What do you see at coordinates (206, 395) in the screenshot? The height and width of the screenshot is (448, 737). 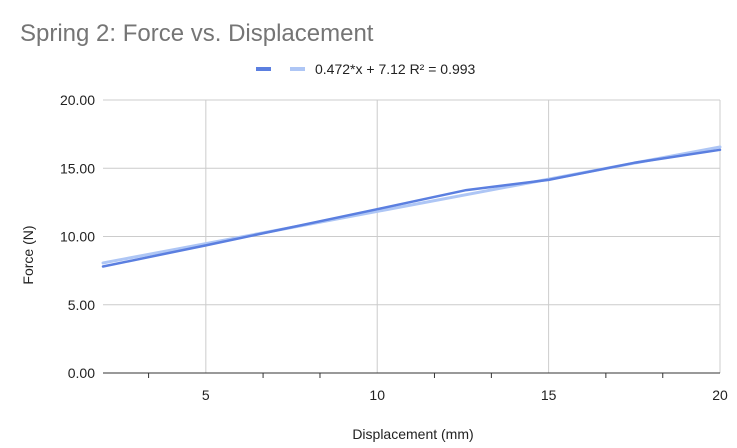 I see `x-tick-label: 5` at bounding box center [206, 395].